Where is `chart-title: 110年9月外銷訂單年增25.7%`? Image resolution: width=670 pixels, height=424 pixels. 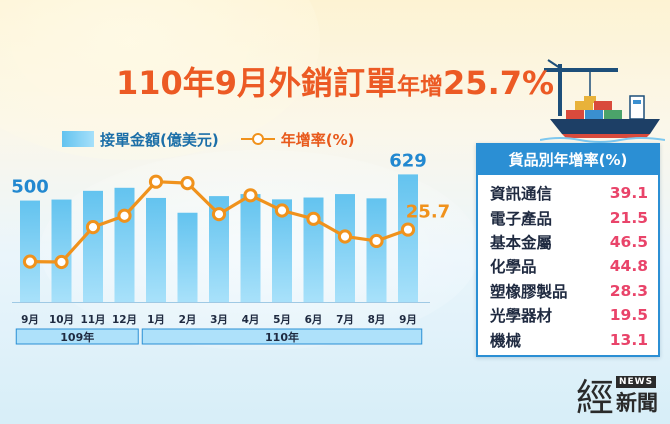 chart-title: 110年9月外銷訂單年增25.7% is located at coordinates (335, 81).